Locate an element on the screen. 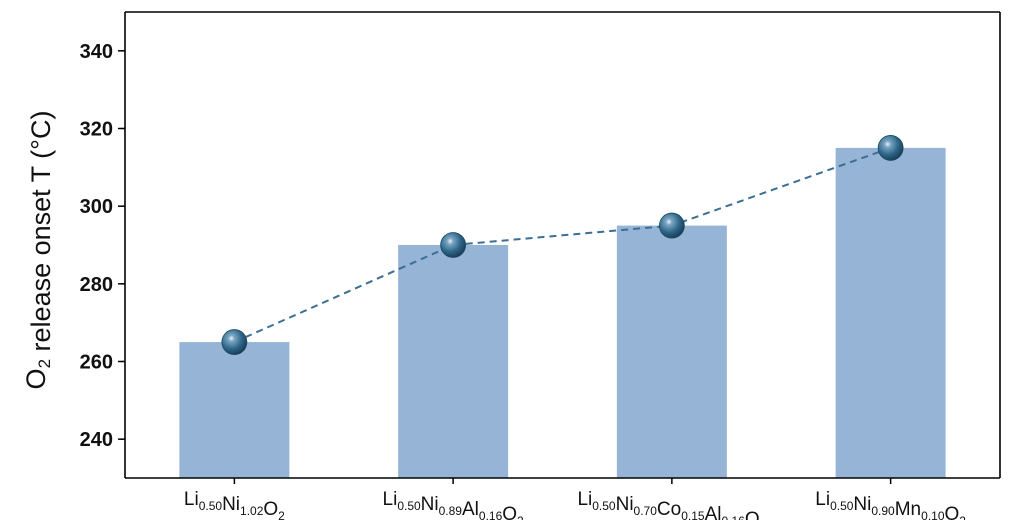  x-tick-label-3: Li0.50Ni0.70Co0.15Al0.16O2 is located at coordinates (671, 504).